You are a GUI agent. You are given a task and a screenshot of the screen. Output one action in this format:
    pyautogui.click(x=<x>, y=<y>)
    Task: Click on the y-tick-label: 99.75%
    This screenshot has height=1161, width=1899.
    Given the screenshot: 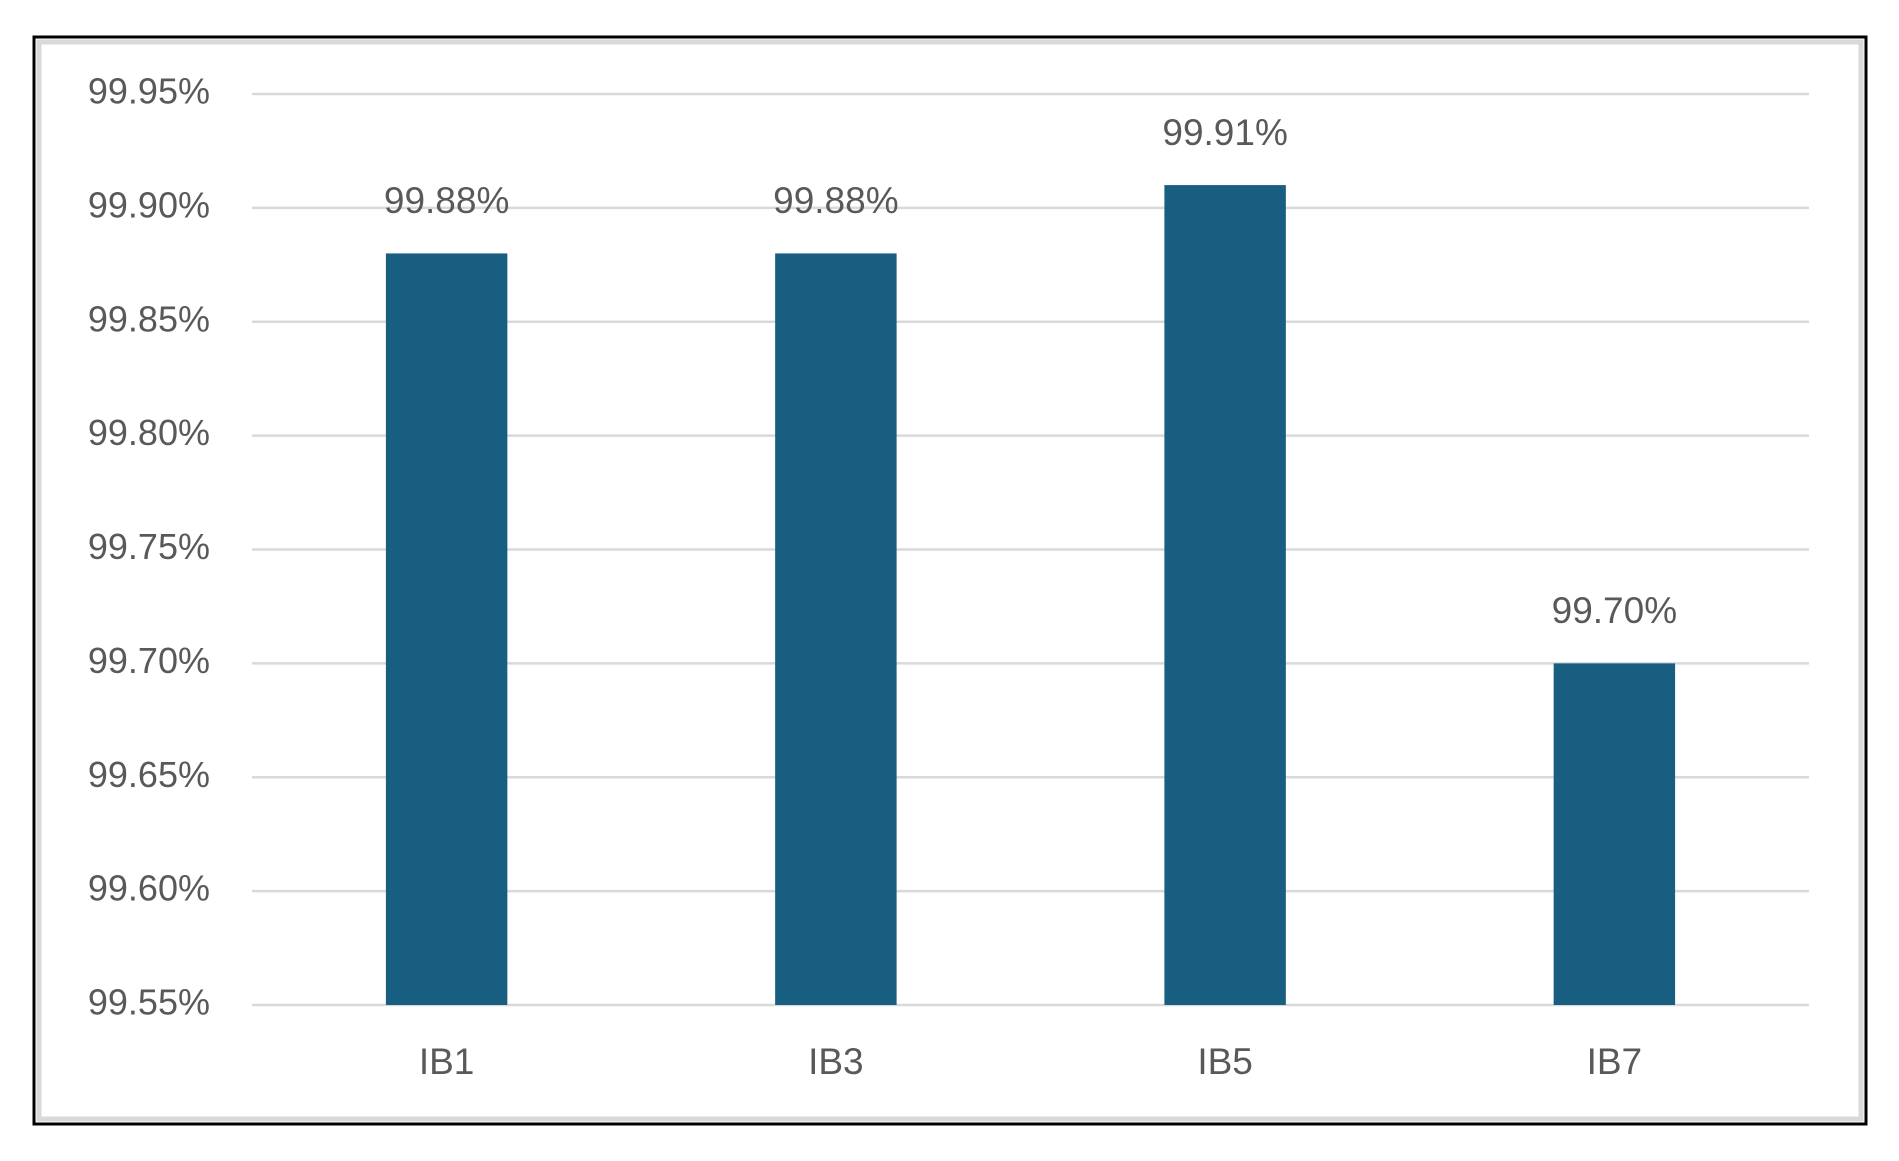 What is the action you would take?
    pyautogui.click(x=149, y=546)
    